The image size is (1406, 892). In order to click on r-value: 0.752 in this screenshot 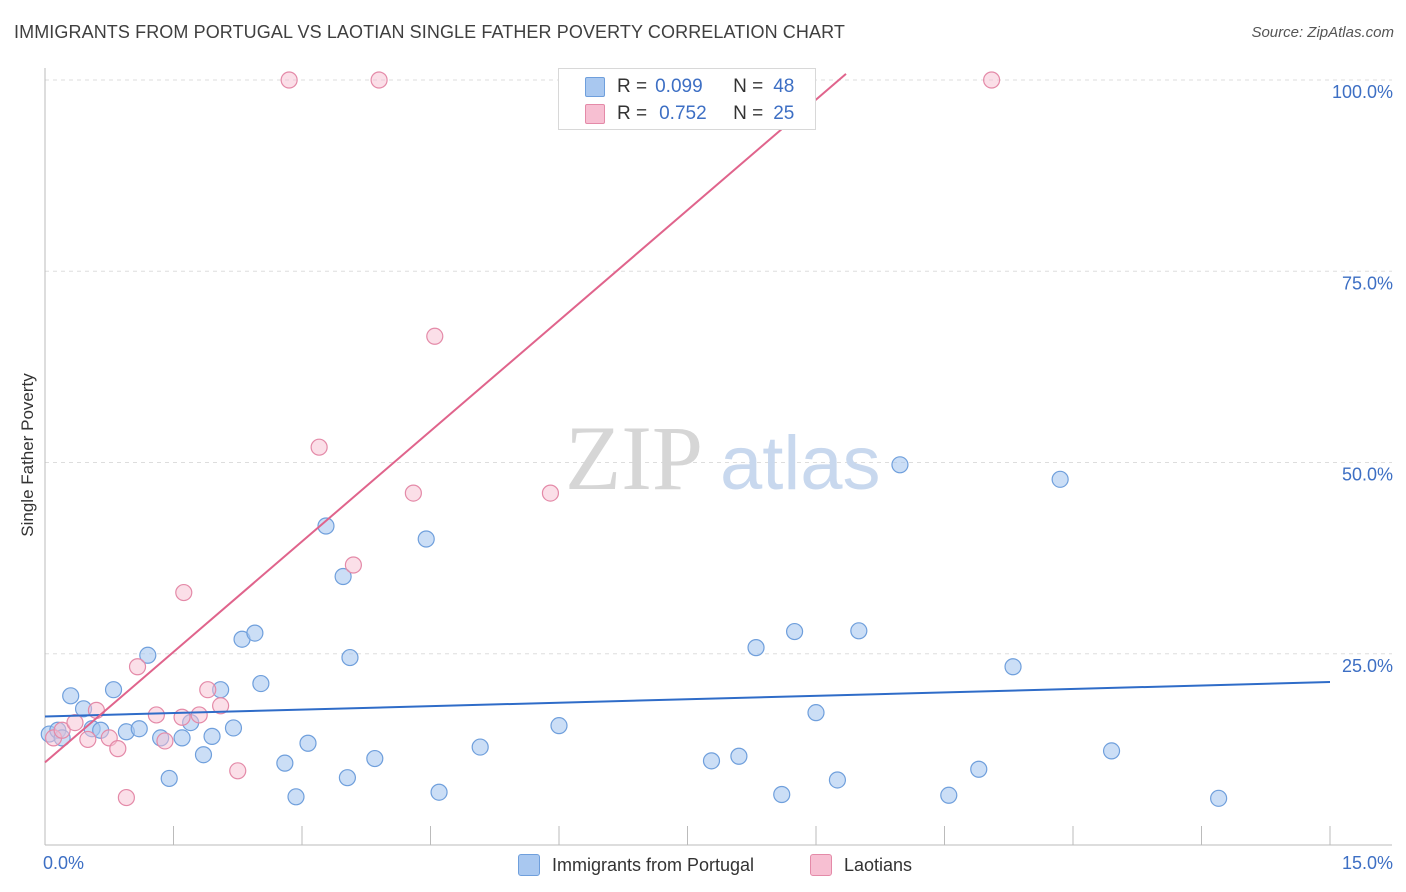, I will do `click(683, 113)`.